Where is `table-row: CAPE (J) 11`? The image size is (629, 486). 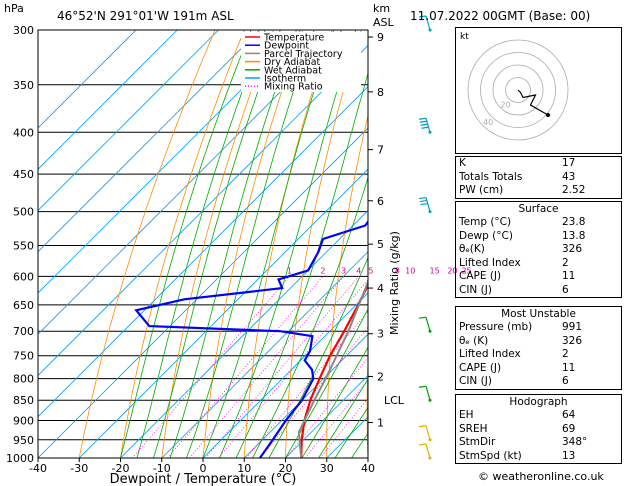 table-row: CAPE (J) 11 is located at coordinates (538, 369).